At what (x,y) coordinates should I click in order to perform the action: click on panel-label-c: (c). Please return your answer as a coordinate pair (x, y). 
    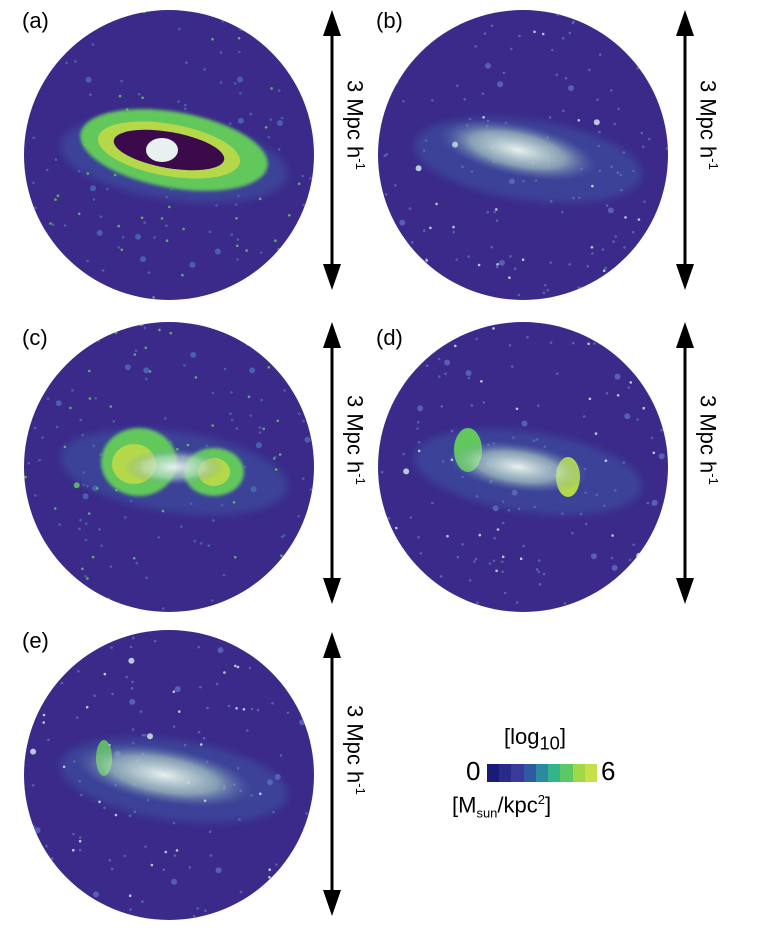
    Looking at the image, I should click on (35, 337).